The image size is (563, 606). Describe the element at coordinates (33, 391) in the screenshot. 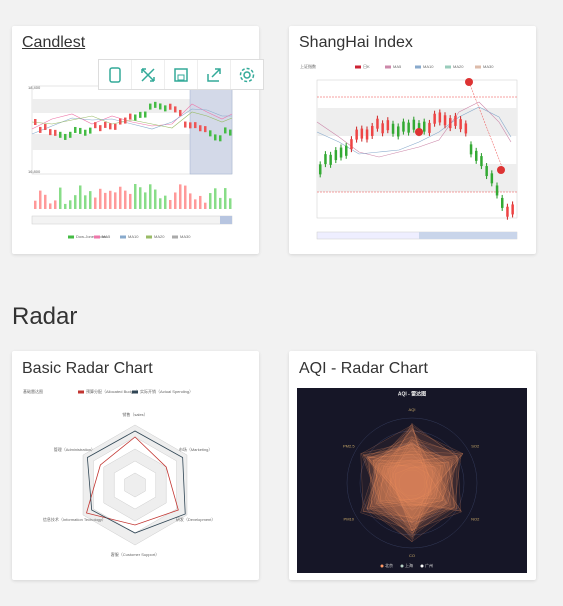

I see `chart-title: 基础雷达图` at that location.